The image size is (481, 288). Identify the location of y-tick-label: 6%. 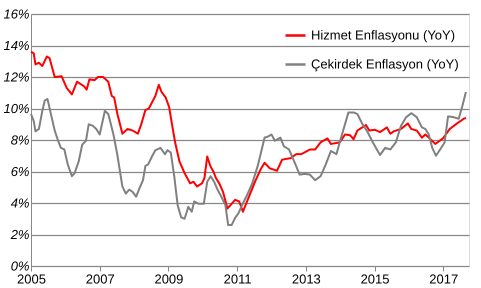
(20, 171).